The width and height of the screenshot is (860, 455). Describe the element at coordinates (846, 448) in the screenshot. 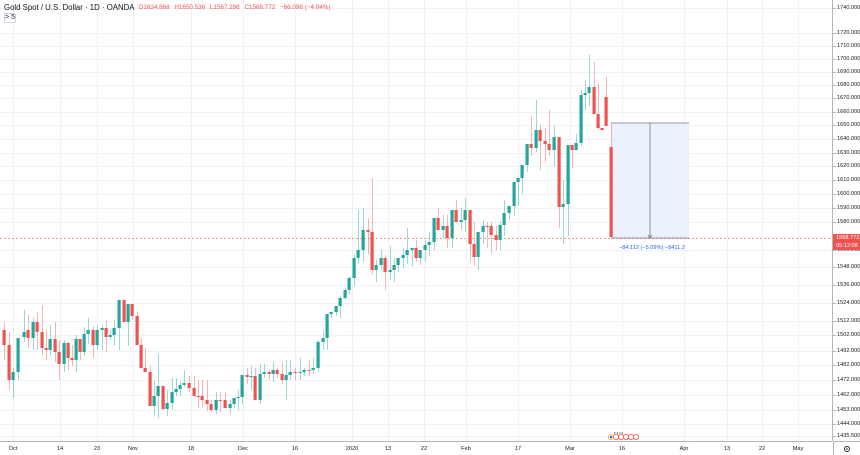

I see `chart-settings-button` at that location.